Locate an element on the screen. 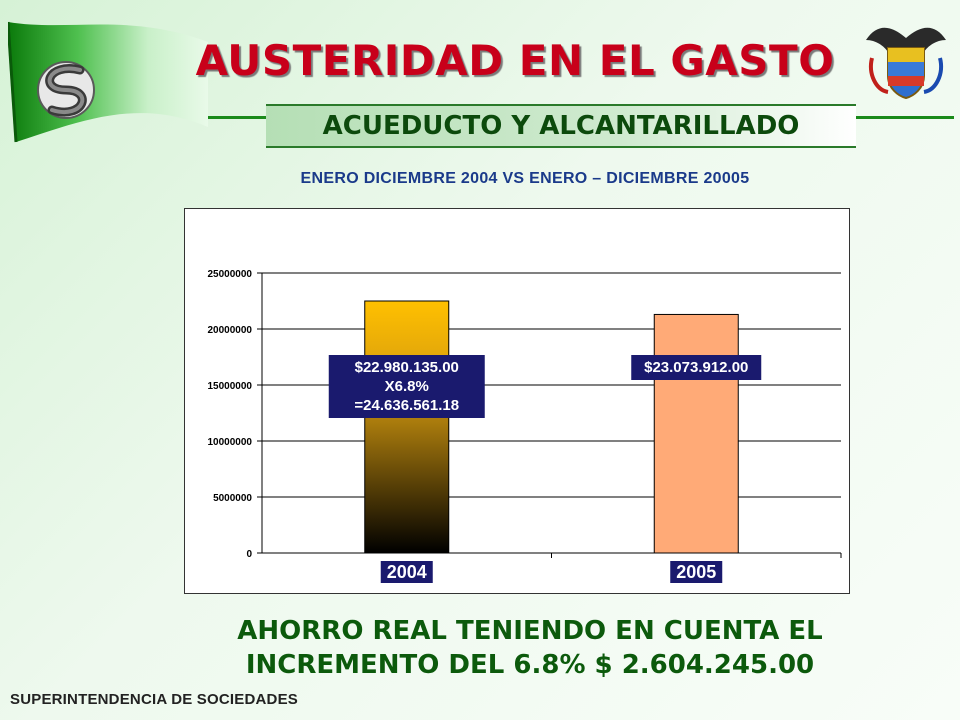 Image resolution: width=960 pixels, height=720 pixels. data-label: =24.636.561.18 is located at coordinates (406, 405).